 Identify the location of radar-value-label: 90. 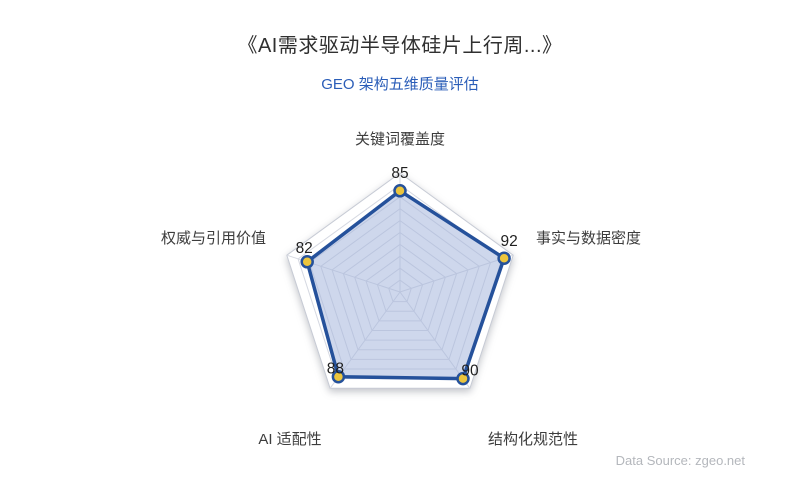
(470, 371).